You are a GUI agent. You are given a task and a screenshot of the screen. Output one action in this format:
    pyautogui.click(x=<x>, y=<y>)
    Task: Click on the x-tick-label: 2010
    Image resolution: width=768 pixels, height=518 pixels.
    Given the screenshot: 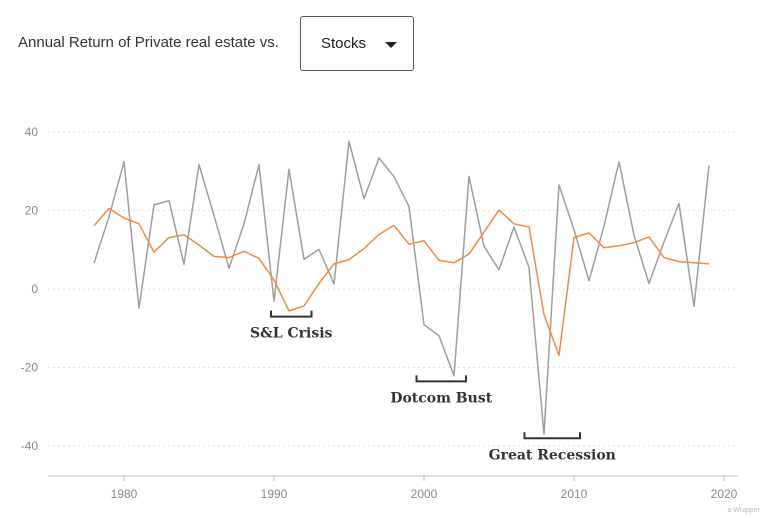 What is the action you would take?
    pyautogui.click(x=574, y=494)
    